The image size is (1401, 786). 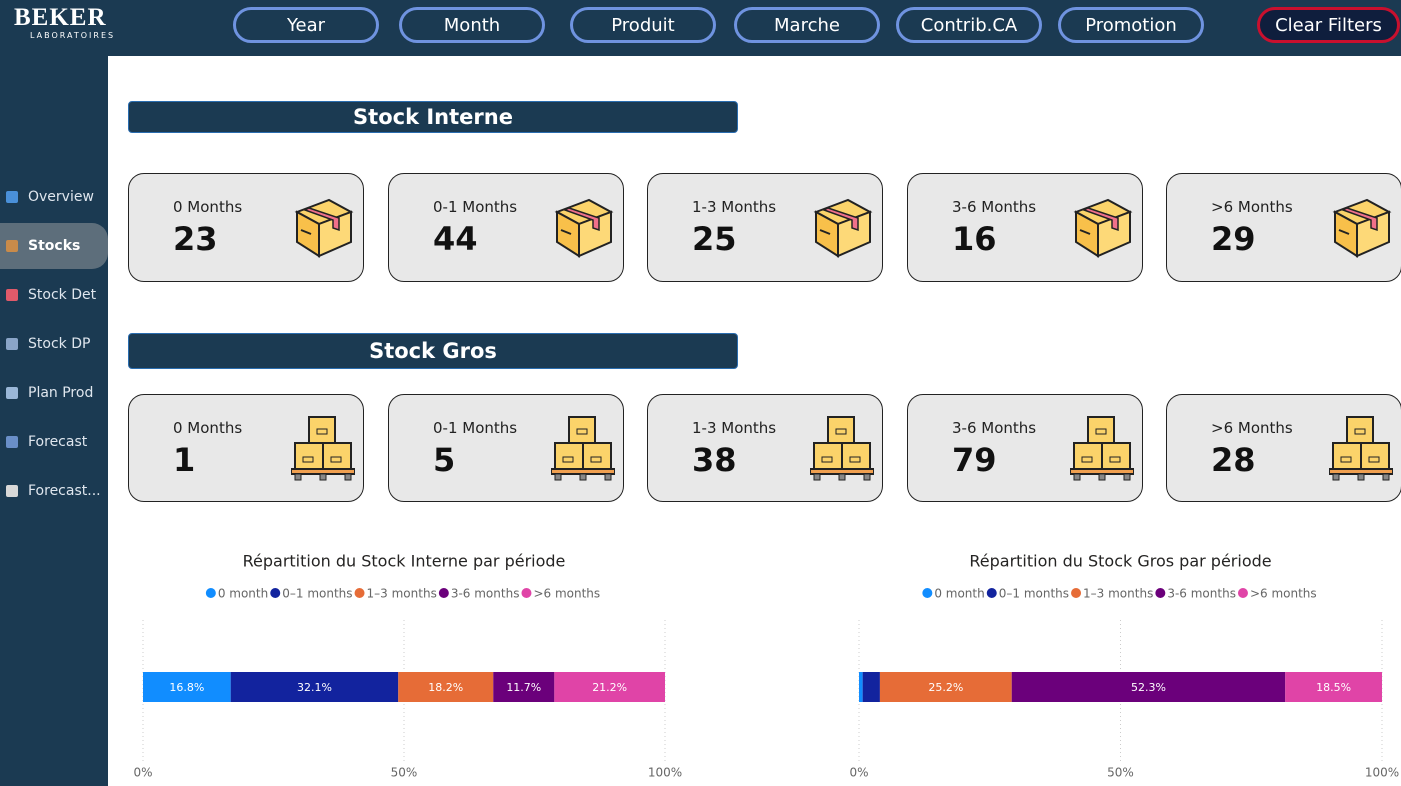 I want to click on chart-title: Répartition du Stock Interne par période, so click(x=404, y=561).